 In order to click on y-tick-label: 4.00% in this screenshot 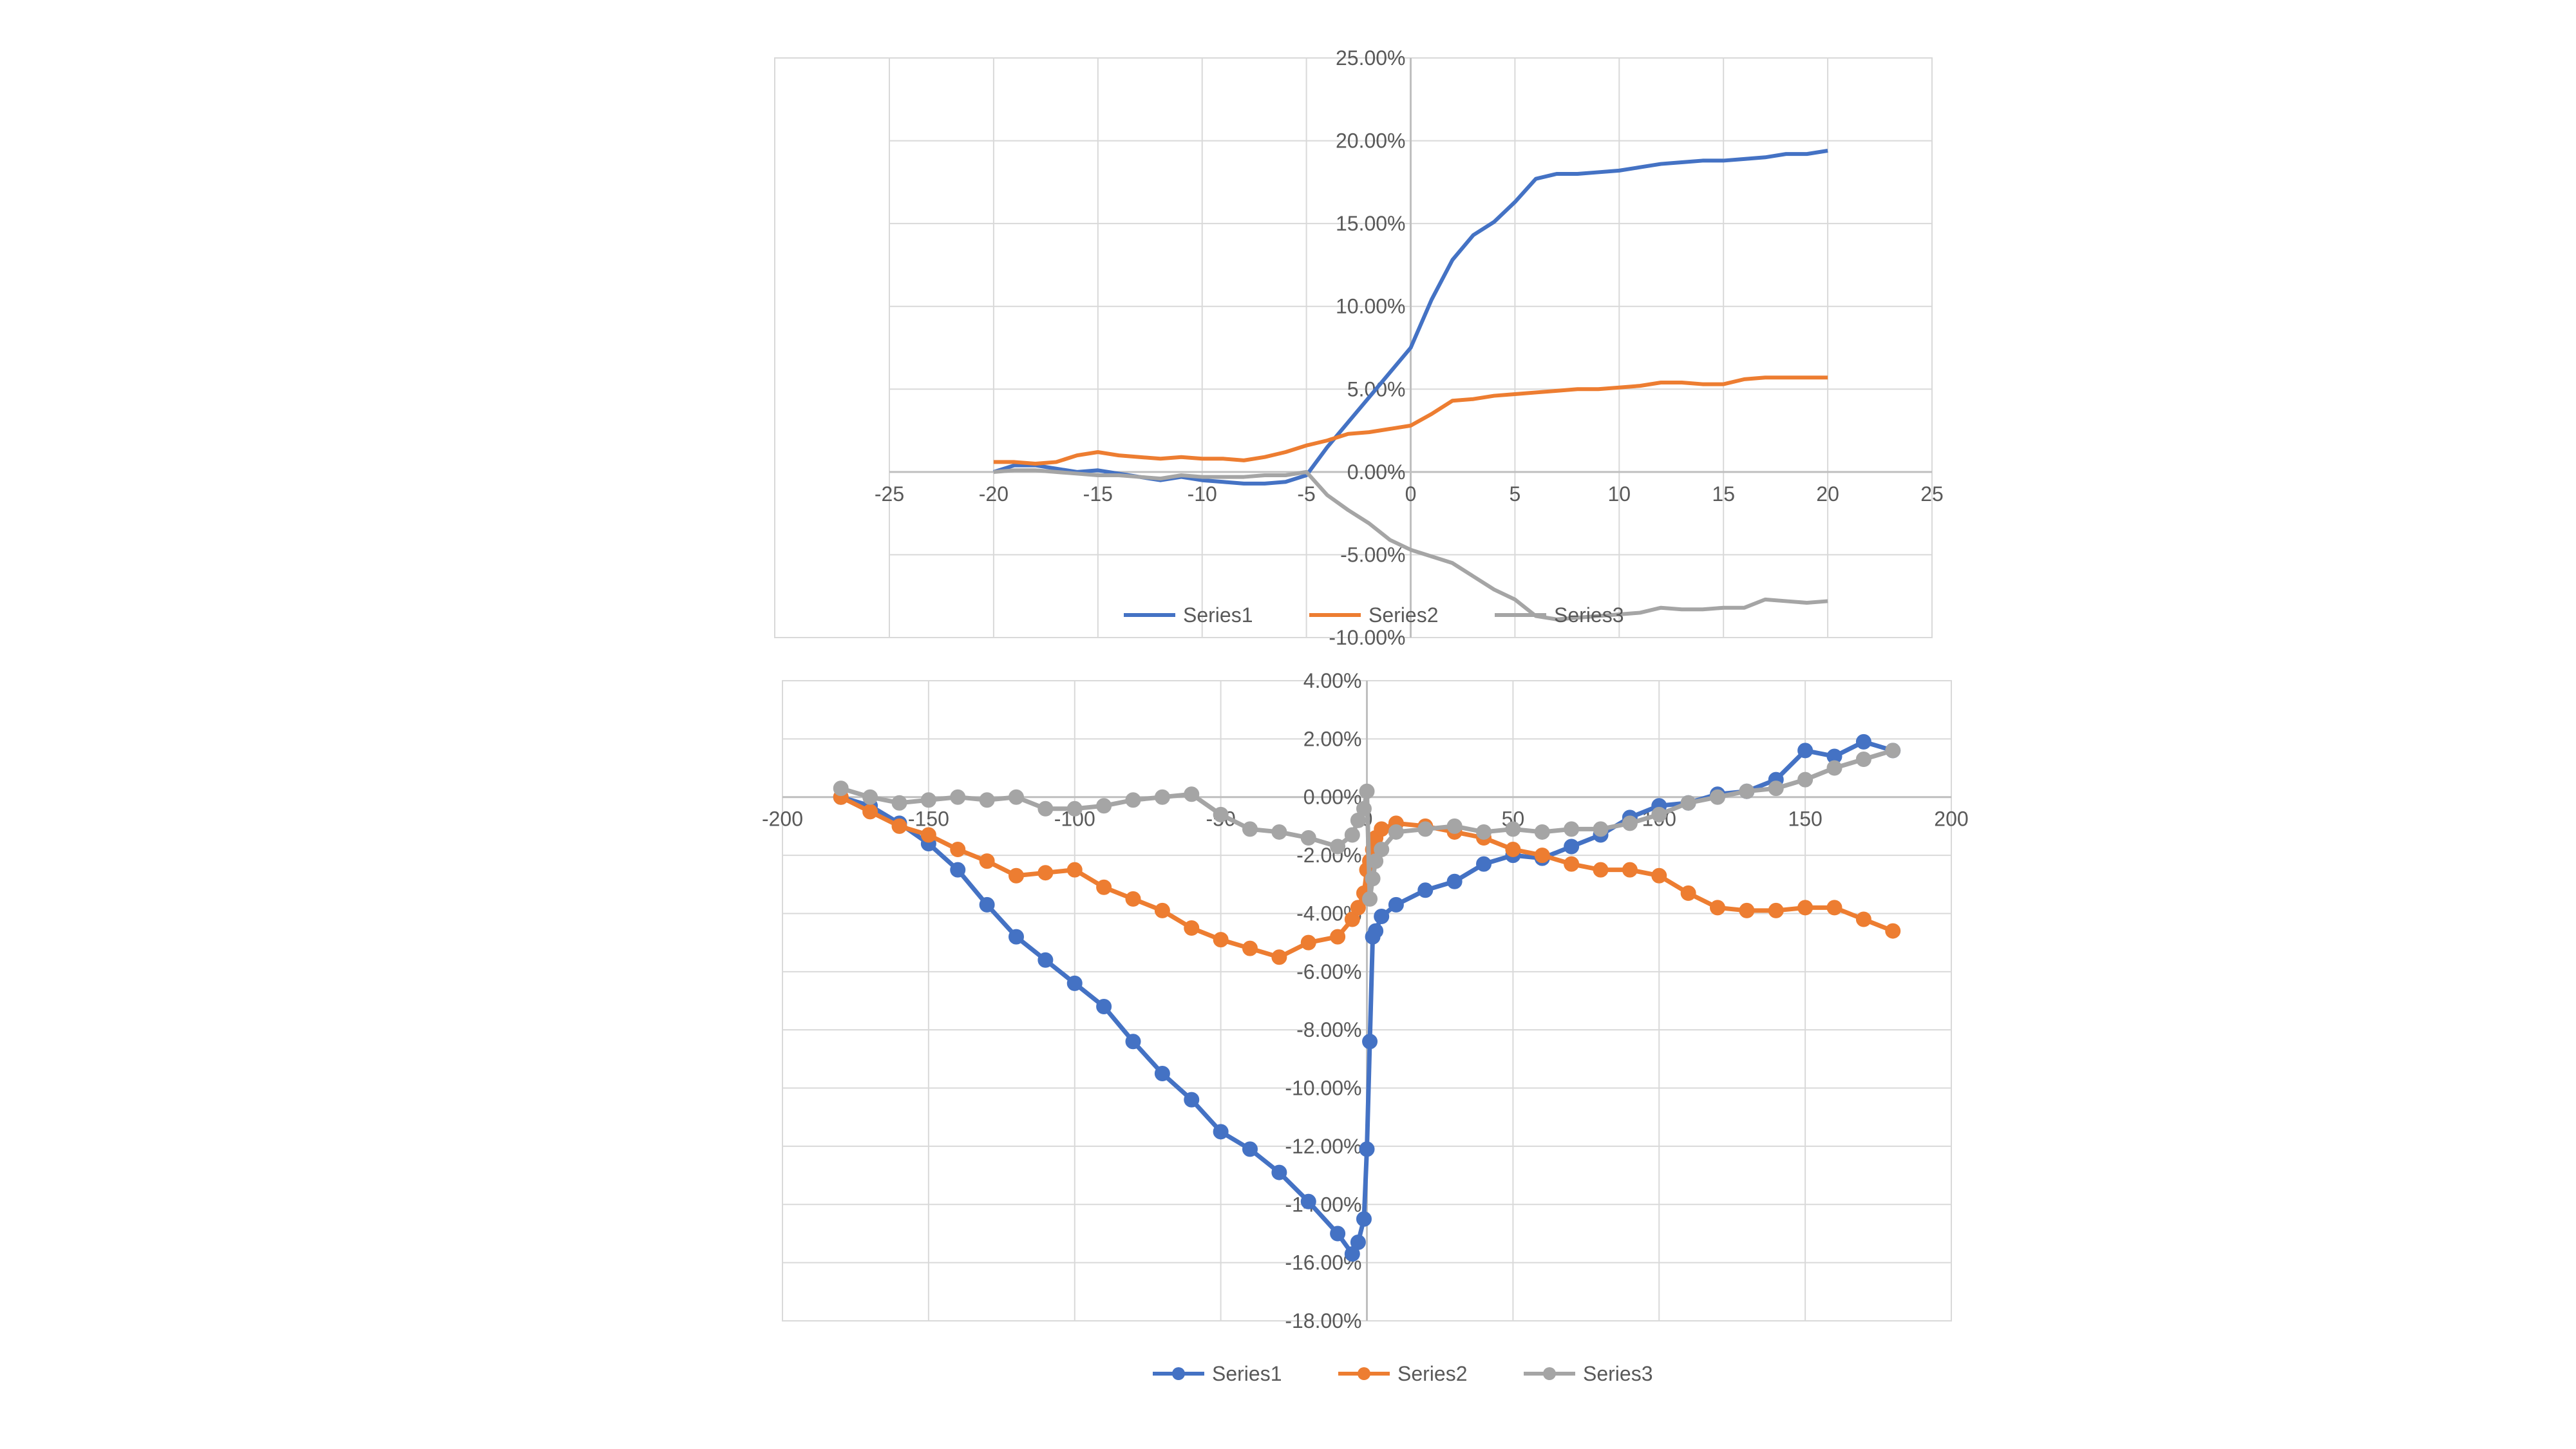, I will do `click(1333, 681)`.